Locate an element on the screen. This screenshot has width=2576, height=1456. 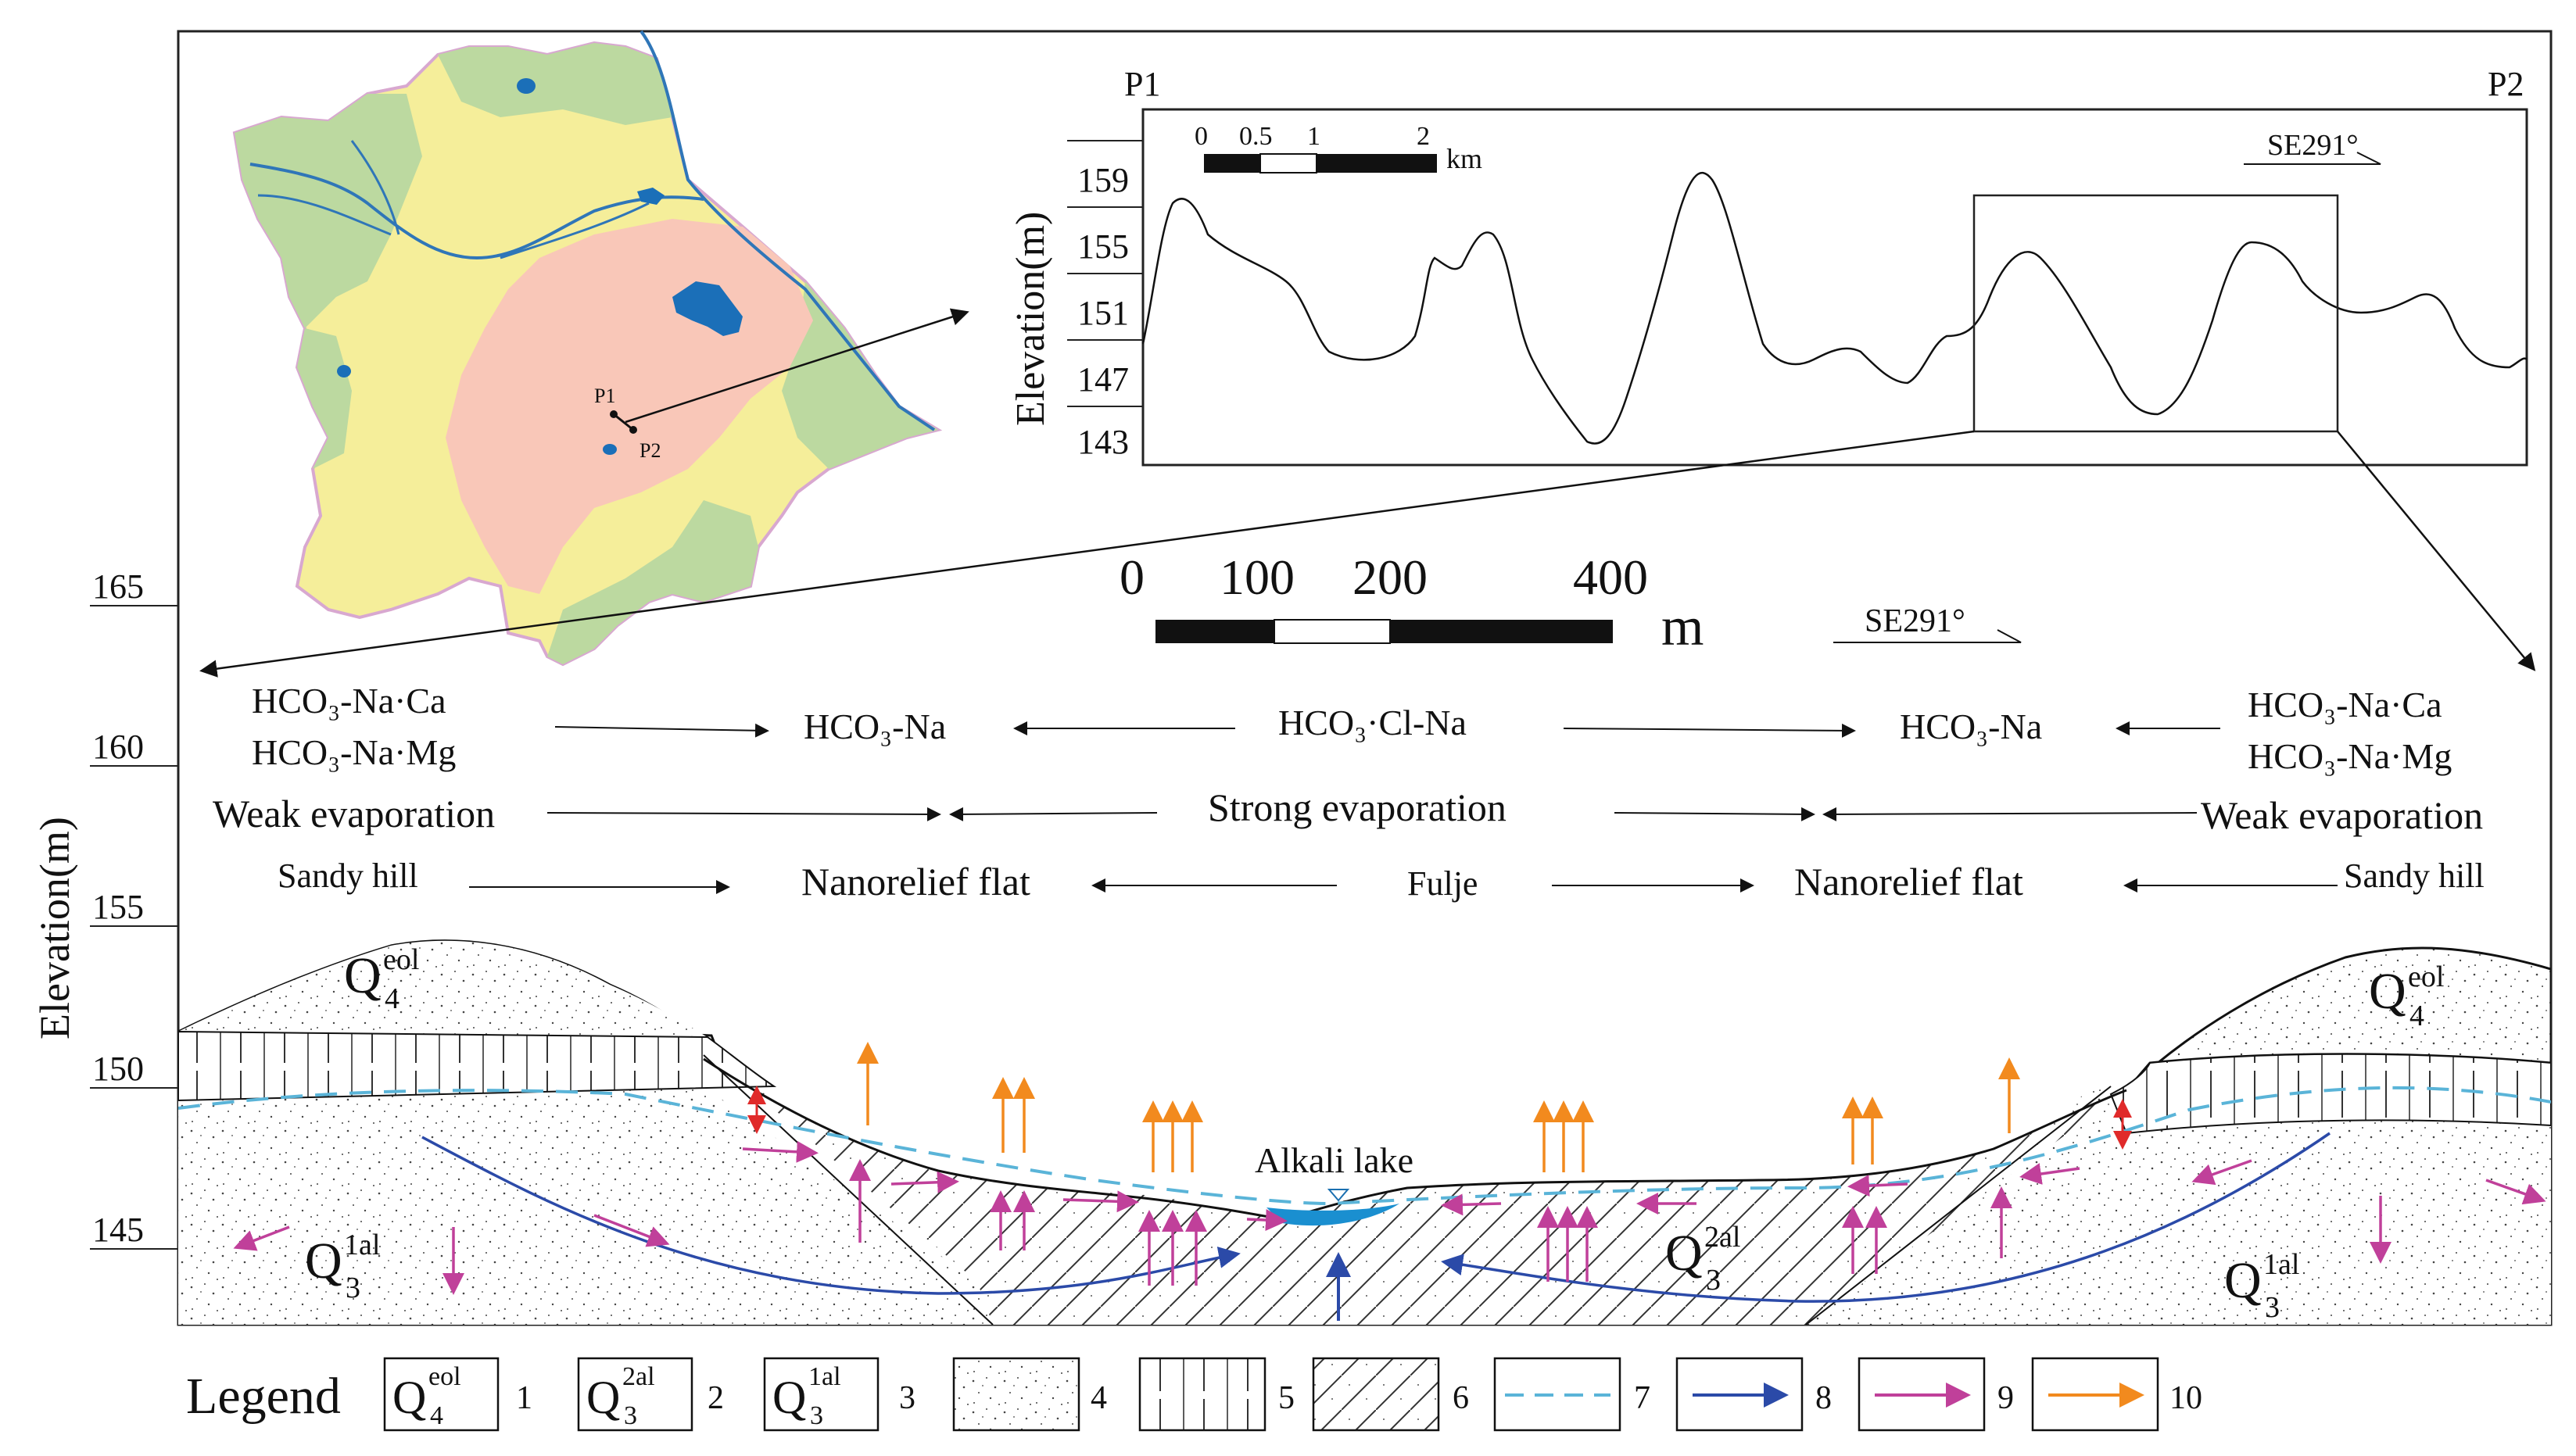
map-to-profile-arrow is located at coordinates (797, 366).